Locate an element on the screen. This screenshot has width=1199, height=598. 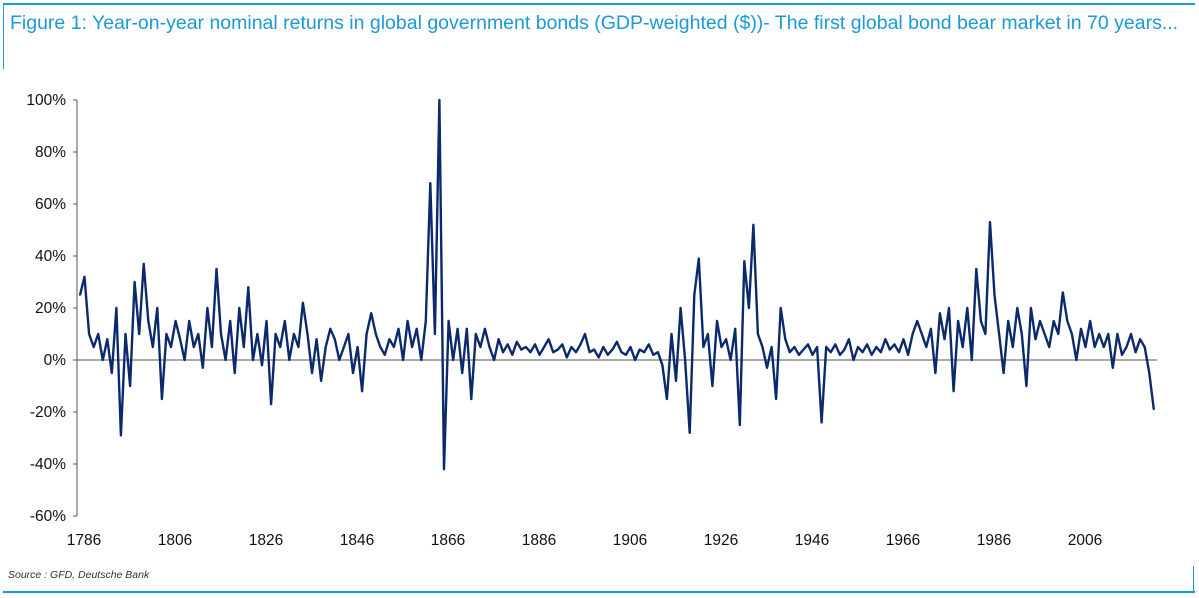
x-tick-label: 1966 is located at coordinates (903, 540).